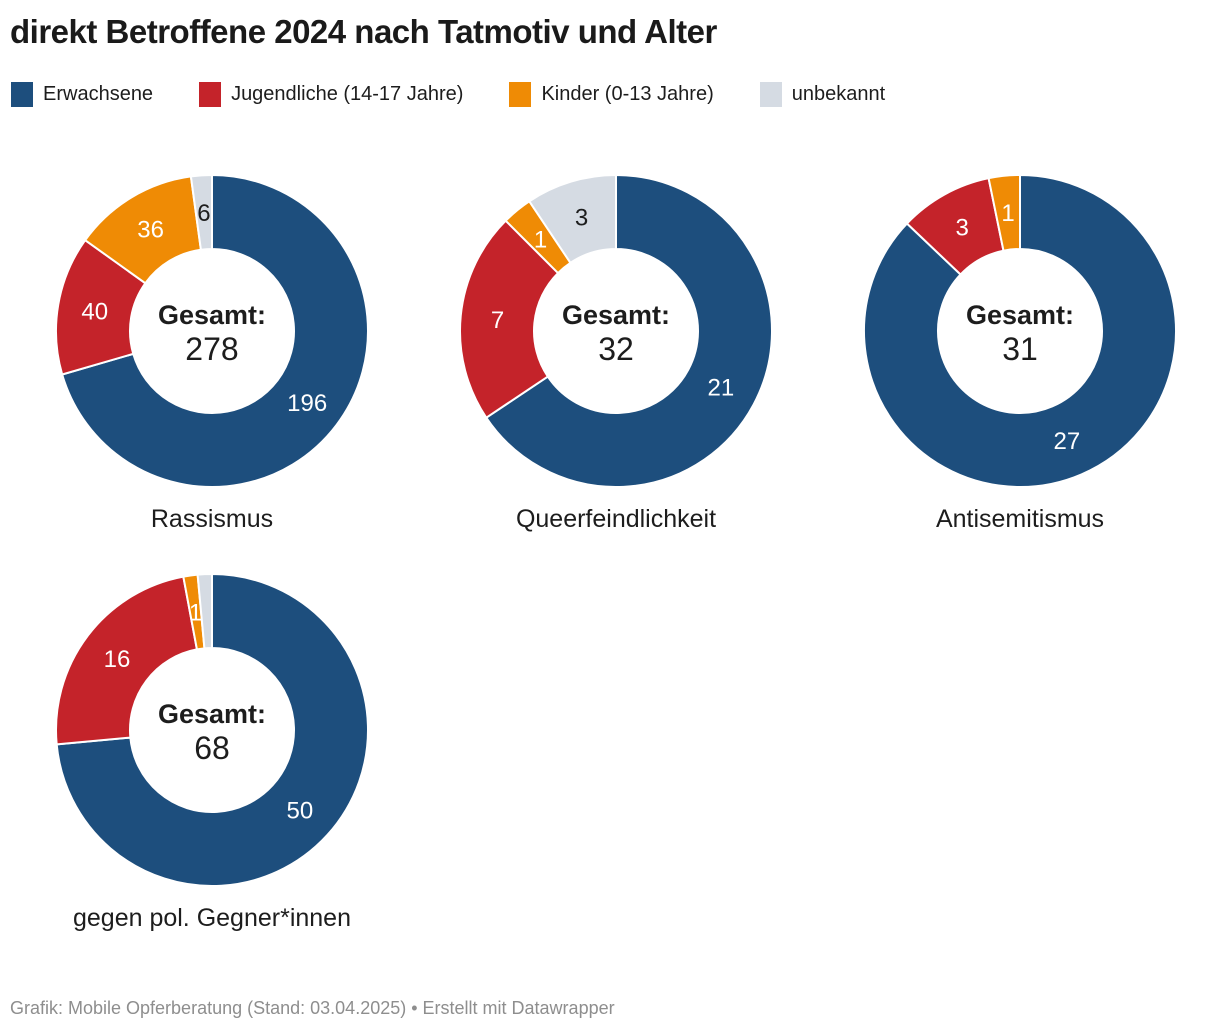 Image resolution: width=1220 pixels, height=1034 pixels. I want to click on legend-item-unbekannt: unbekannt, so click(822, 94).